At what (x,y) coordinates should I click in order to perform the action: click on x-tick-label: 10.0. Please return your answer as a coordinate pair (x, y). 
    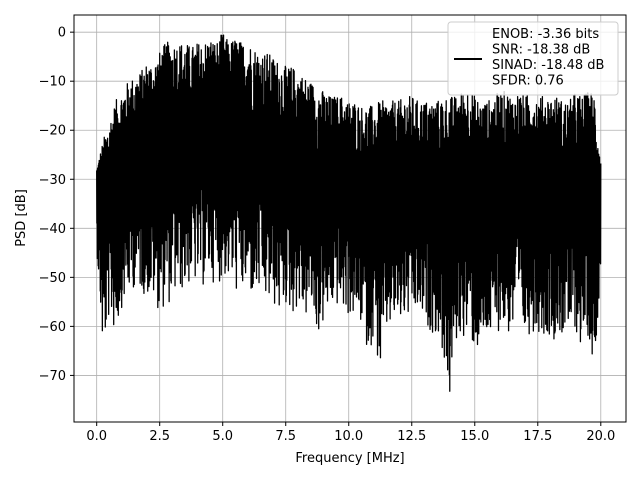
    Looking at the image, I should click on (348, 436).